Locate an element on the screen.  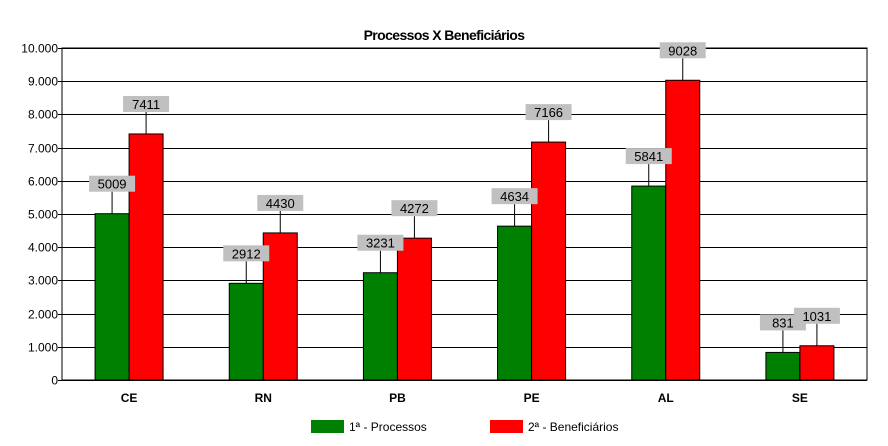
data-label: 1031 is located at coordinates (816, 316).